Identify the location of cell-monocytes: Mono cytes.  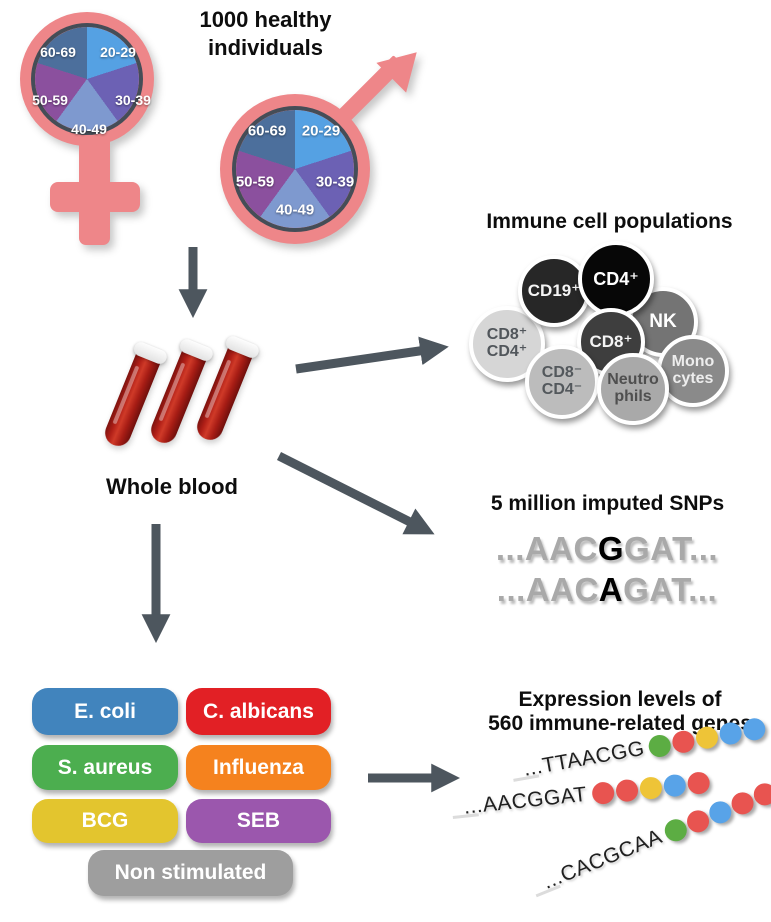
(693, 371).